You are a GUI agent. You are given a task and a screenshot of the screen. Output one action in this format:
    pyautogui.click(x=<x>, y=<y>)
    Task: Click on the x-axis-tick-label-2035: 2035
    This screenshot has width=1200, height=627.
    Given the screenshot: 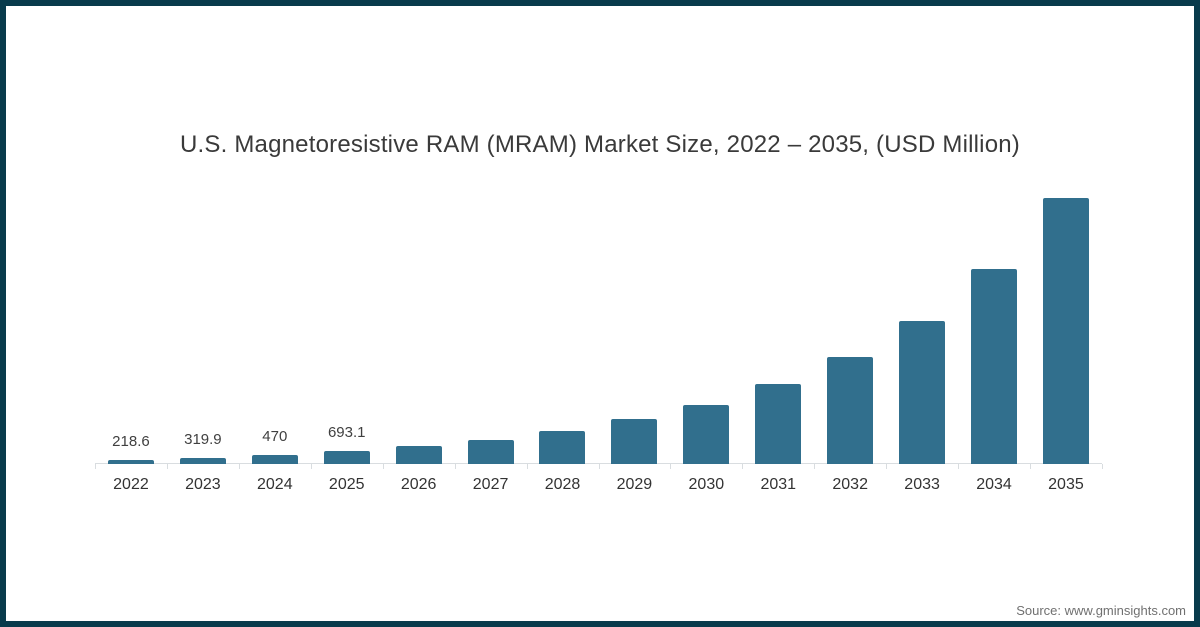 What is the action you would take?
    pyautogui.click(x=1066, y=484)
    